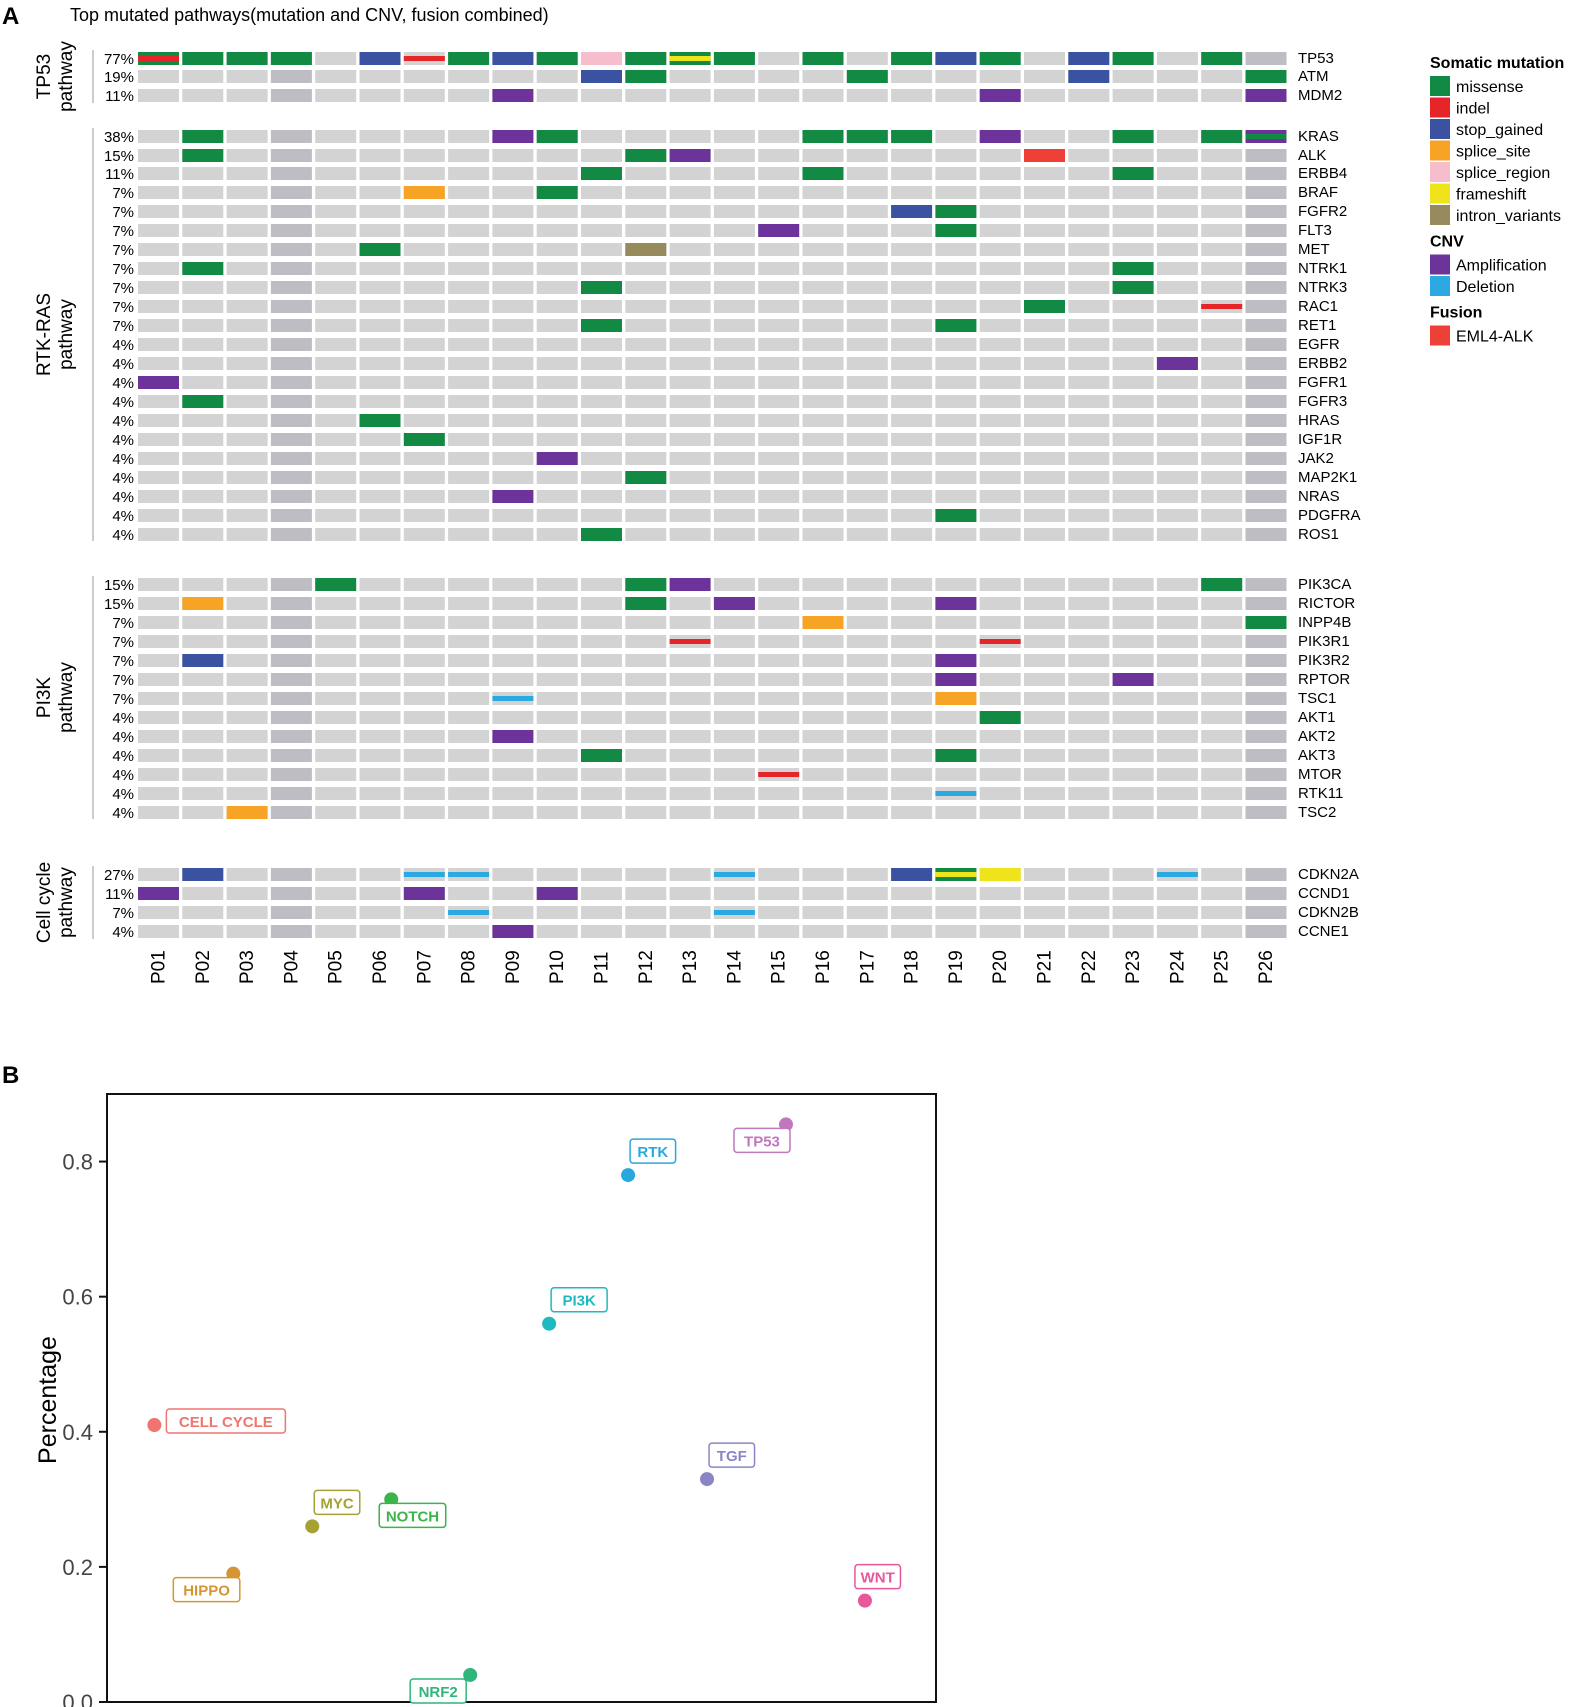 The image size is (1572, 1707). What do you see at coordinates (336, 967) in the screenshot?
I see `patient-label: P05` at bounding box center [336, 967].